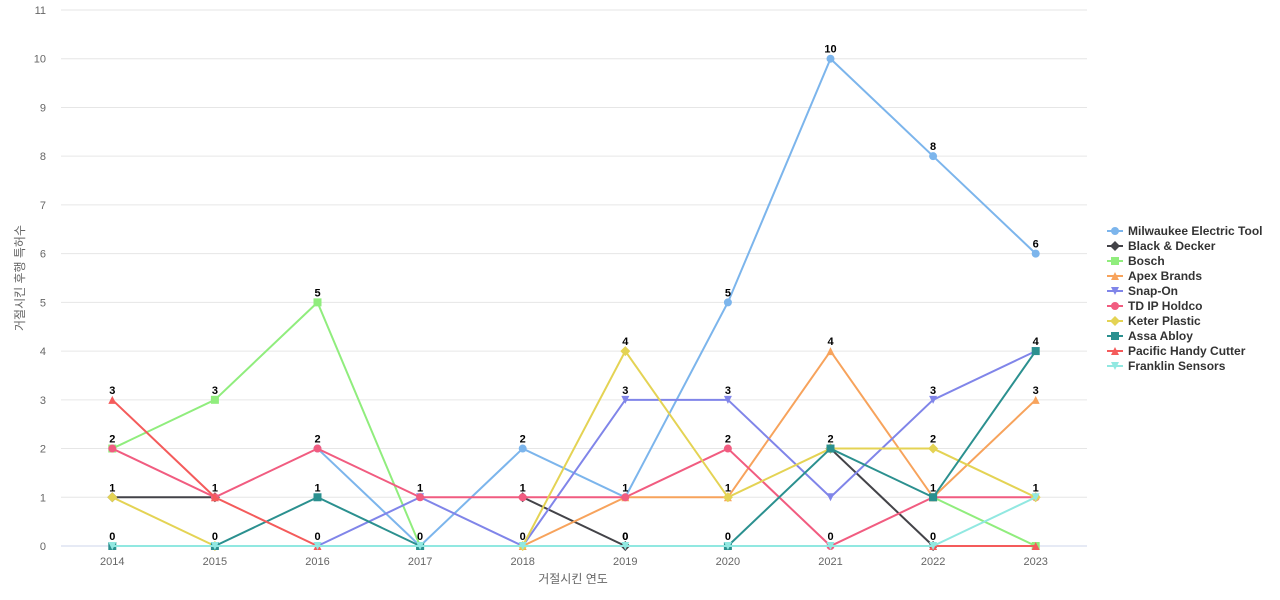 The image size is (1280, 600). What do you see at coordinates (830, 50) in the screenshot?
I see `data-label: 10` at bounding box center [830, 50].